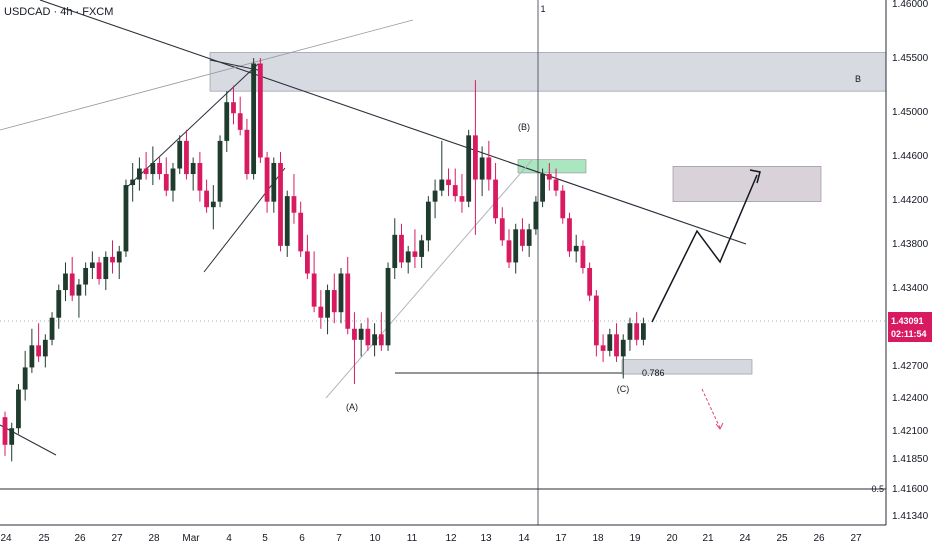  I want to click on vertical-marker-label: 1, so click(542, 9).